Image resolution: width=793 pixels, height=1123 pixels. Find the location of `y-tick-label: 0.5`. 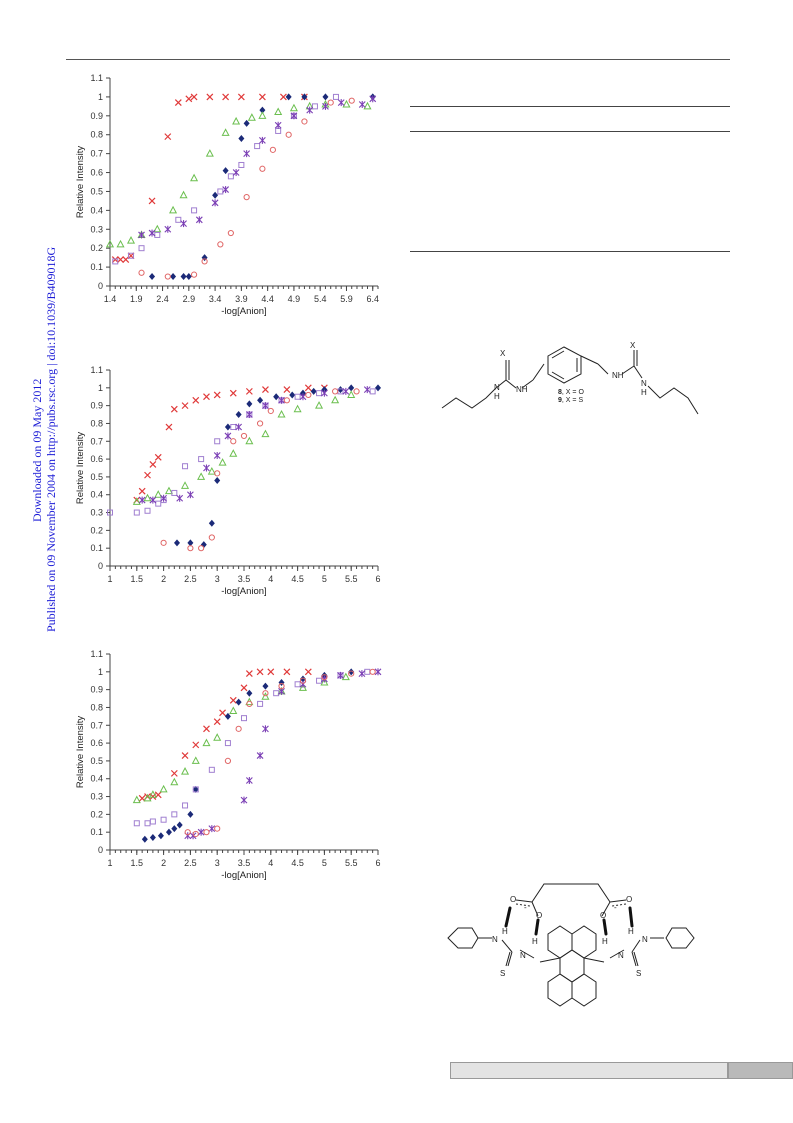

y-tick-label: 0.5 is located at coordinates (96, 191).